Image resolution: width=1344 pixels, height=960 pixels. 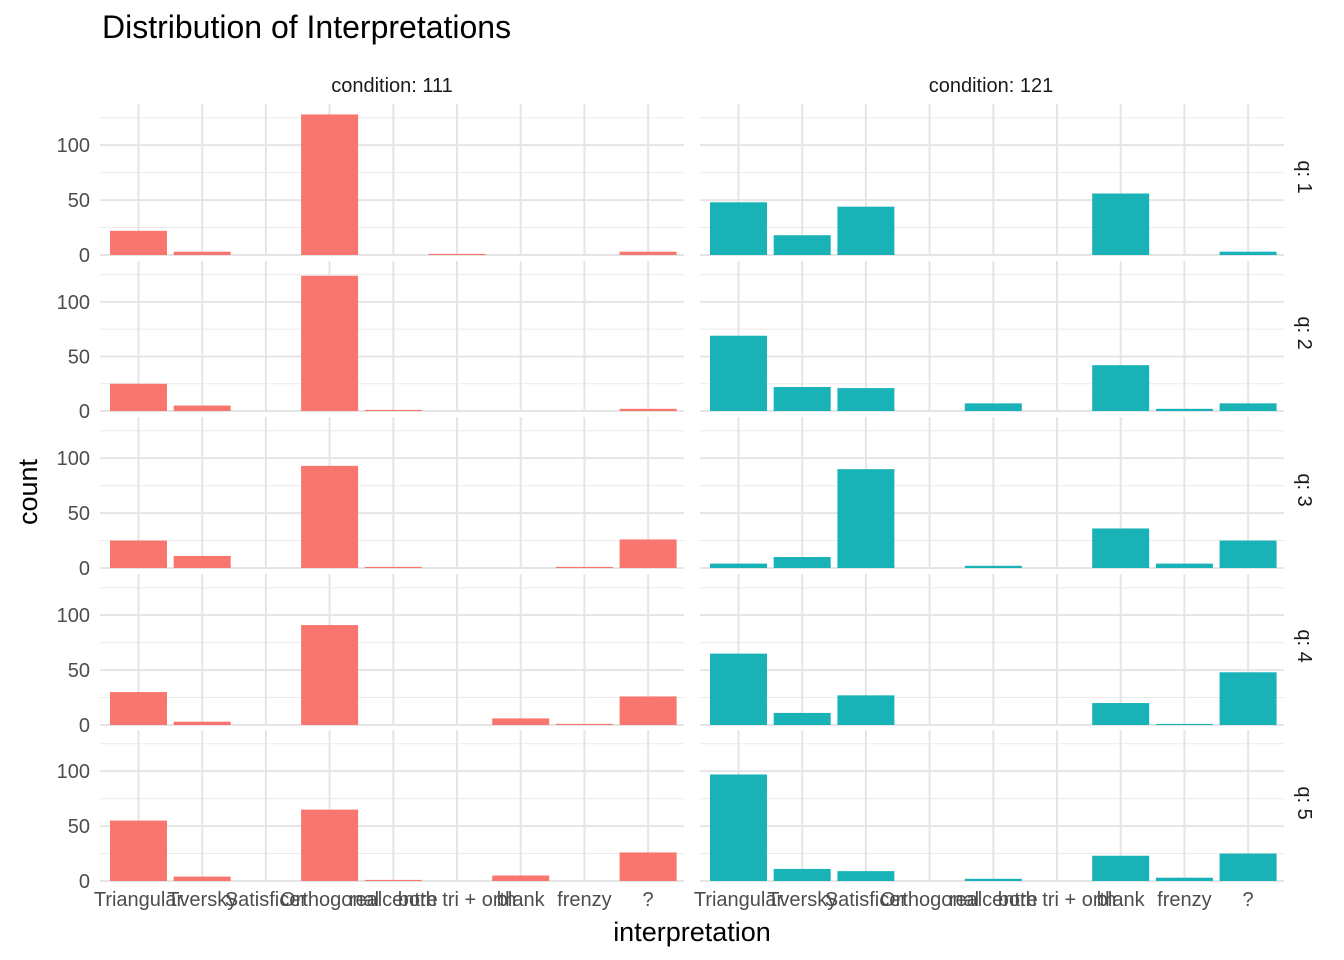 What do you see at coordinates (1304, 489) in the screenshot?
I see `facet-strips-right: q: 1 q: 2 q: 3 q: 4 q: 5` at bounding box center [1304, 489].